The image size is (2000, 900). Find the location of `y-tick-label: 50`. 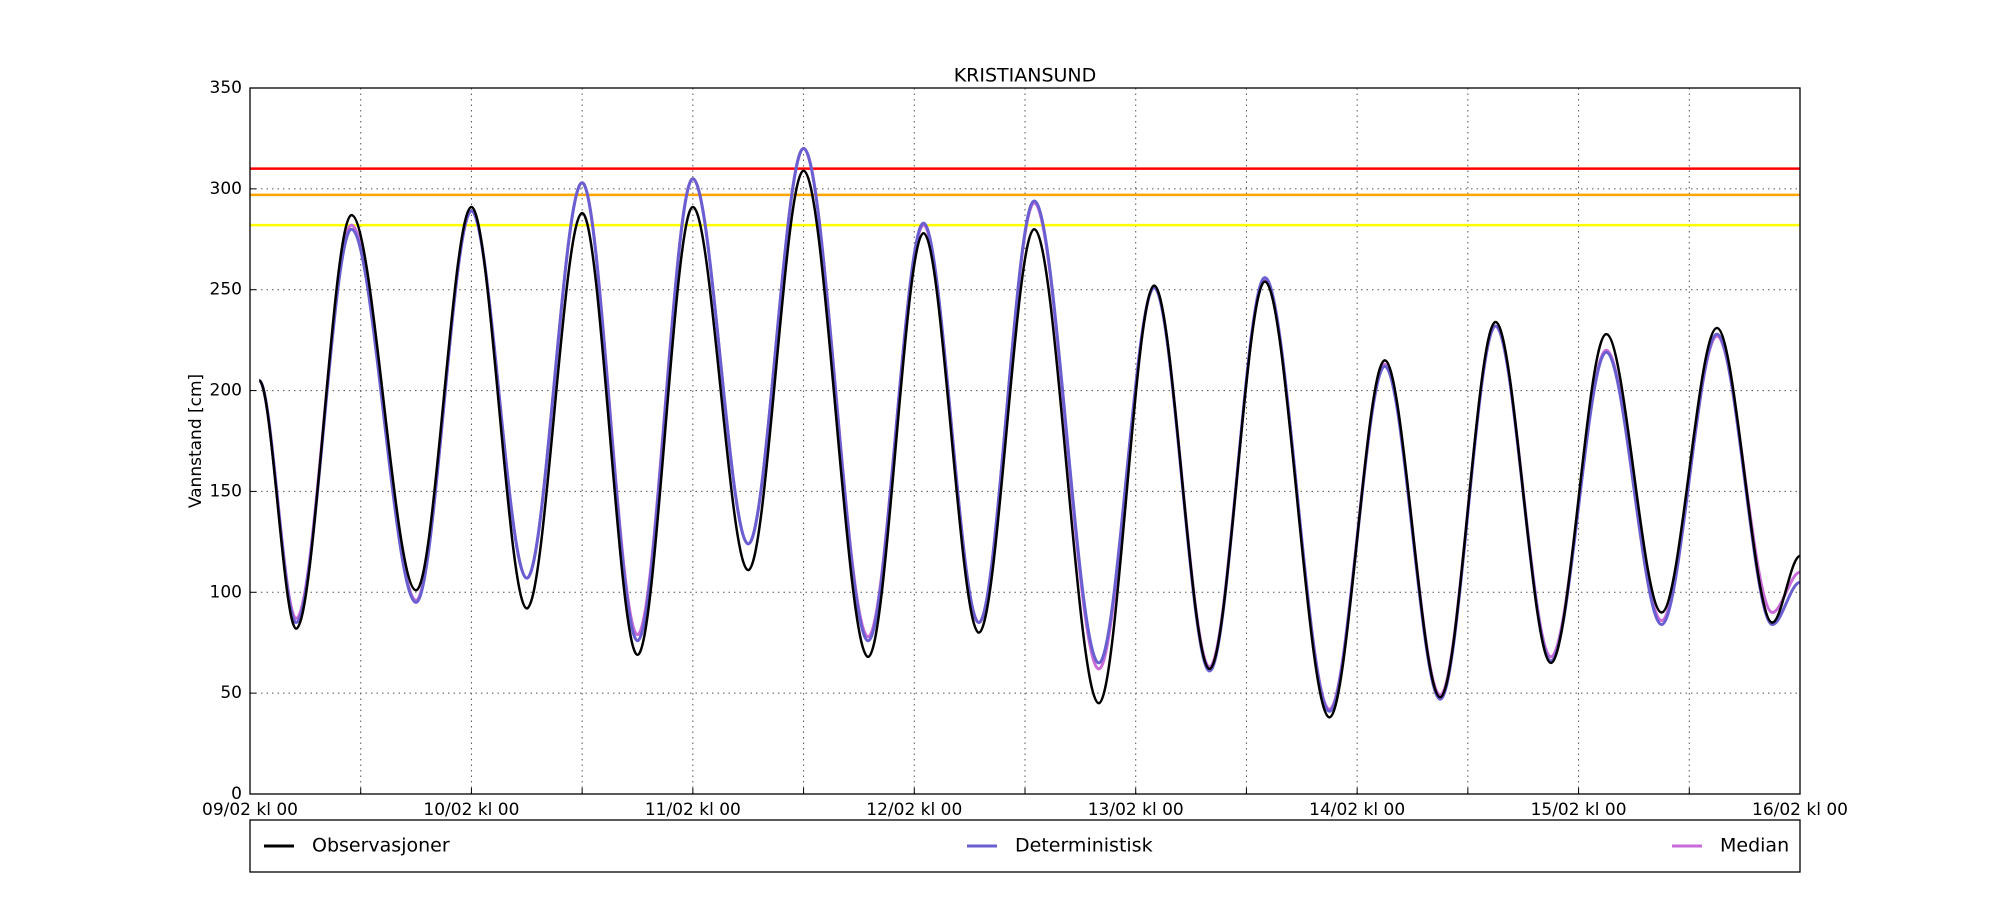

y-tick-label: 50 is located at coordinates (231, 693).